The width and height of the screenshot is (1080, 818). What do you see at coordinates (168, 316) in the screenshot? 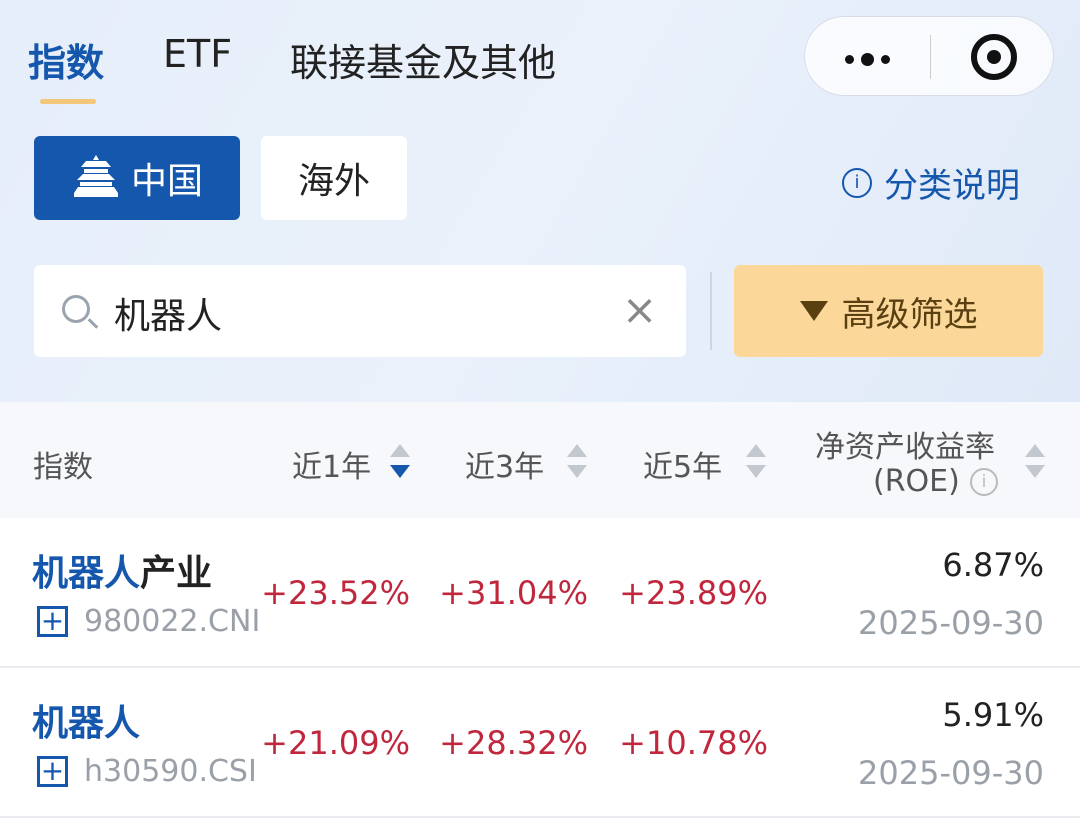
I see `search-value: 机器人` at bounding box center [168, 316].